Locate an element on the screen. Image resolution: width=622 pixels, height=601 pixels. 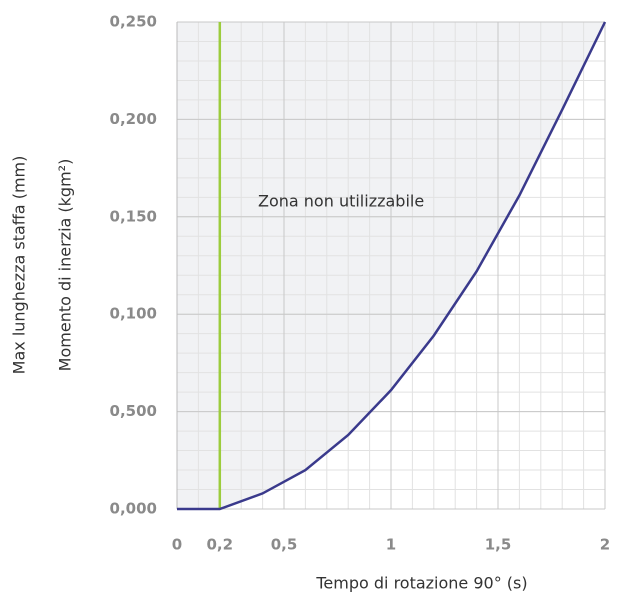
y-tick-label: 0,500 is located at coordinates (133, 411).